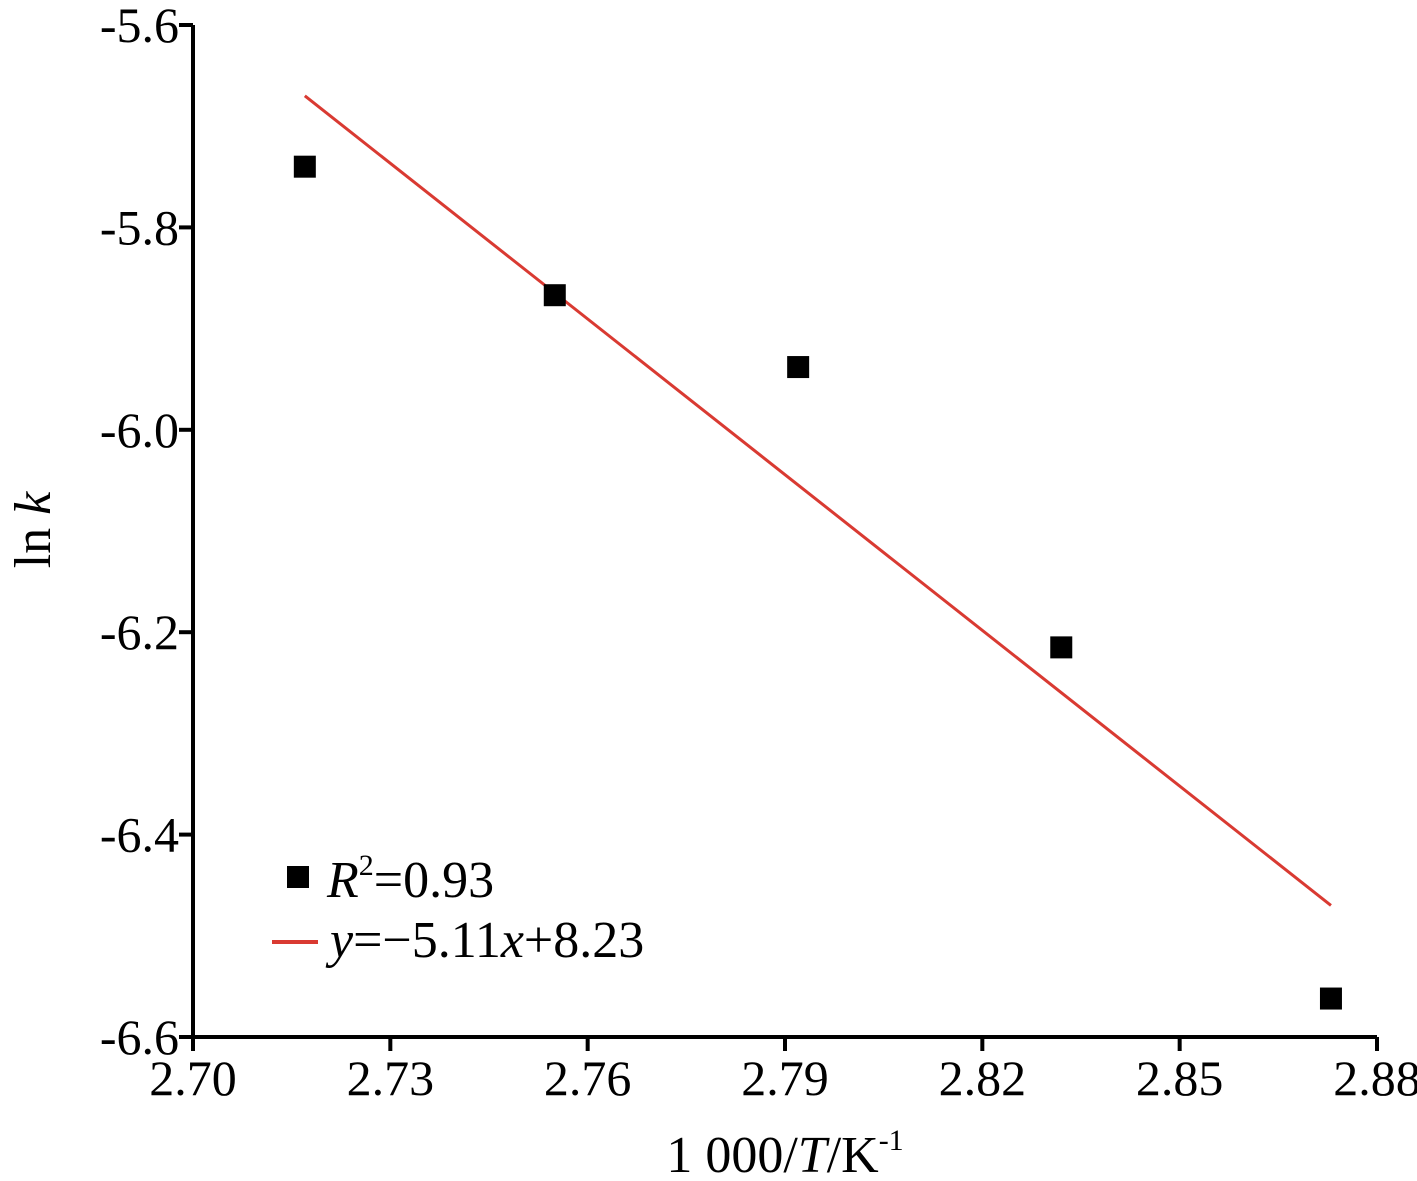 The image size is (1417, 1181). I want to click on legend-square-marker, so click(298, 877).